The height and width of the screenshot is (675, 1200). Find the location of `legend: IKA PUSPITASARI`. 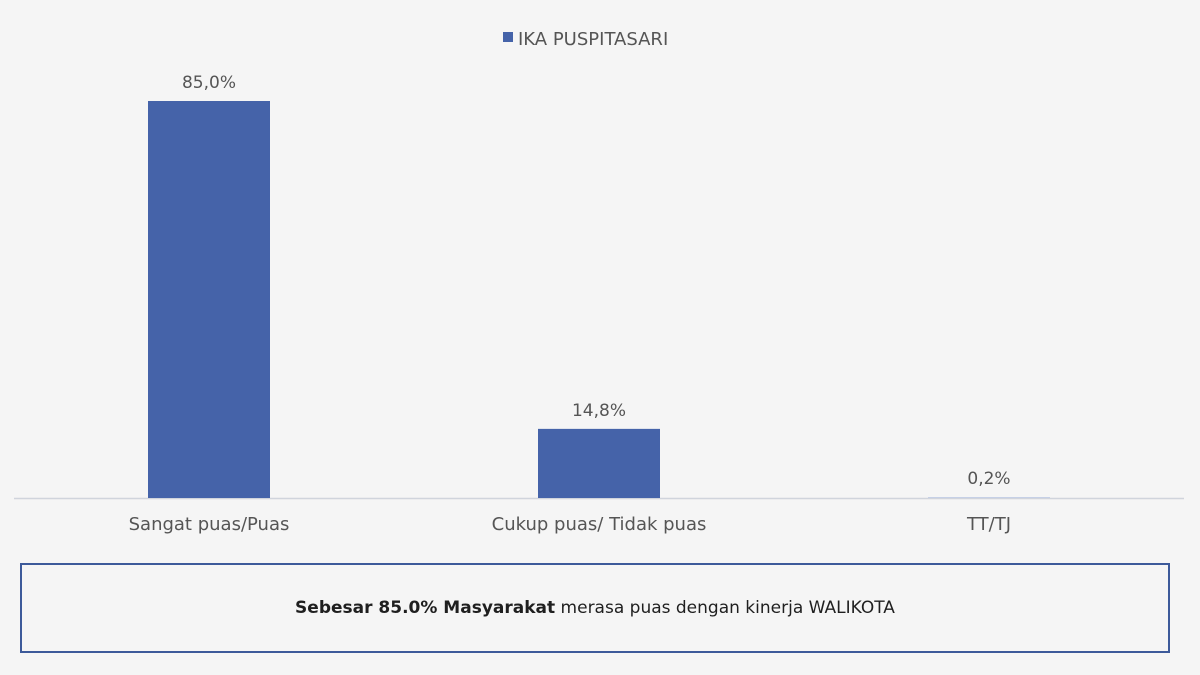

legend: IKA PUSPITASARI is located at coordinates (585, 39).